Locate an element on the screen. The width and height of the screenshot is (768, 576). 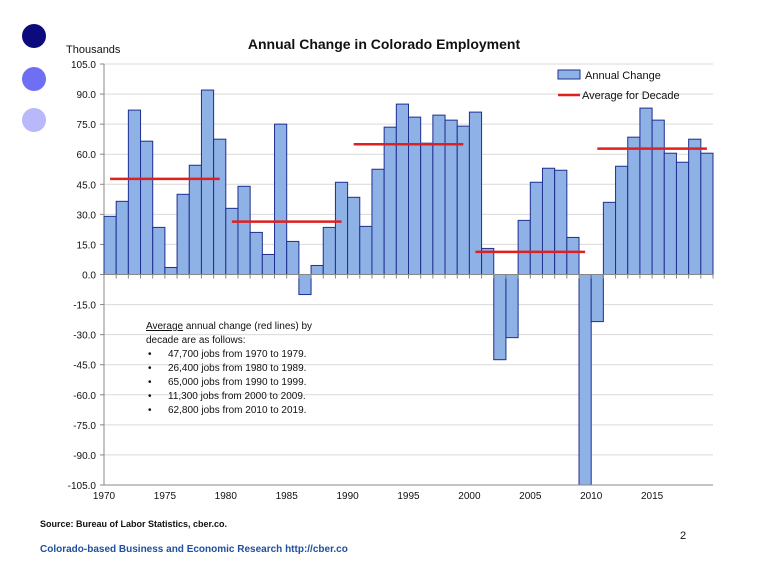
bar-1973 is located at coordinates (147, 207).